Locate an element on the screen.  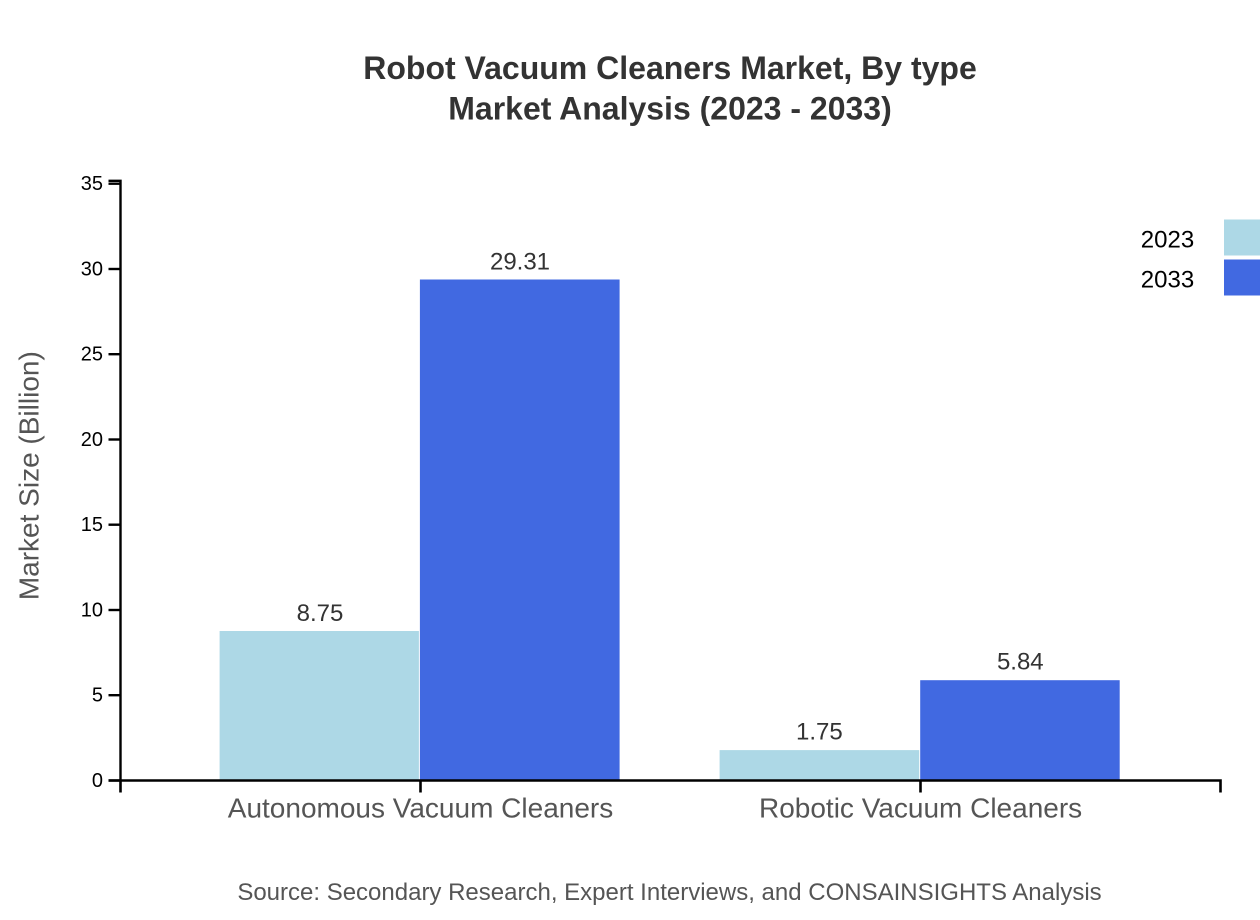
svg-text: Market Size (Billion) is located at coordinates (28, 475).